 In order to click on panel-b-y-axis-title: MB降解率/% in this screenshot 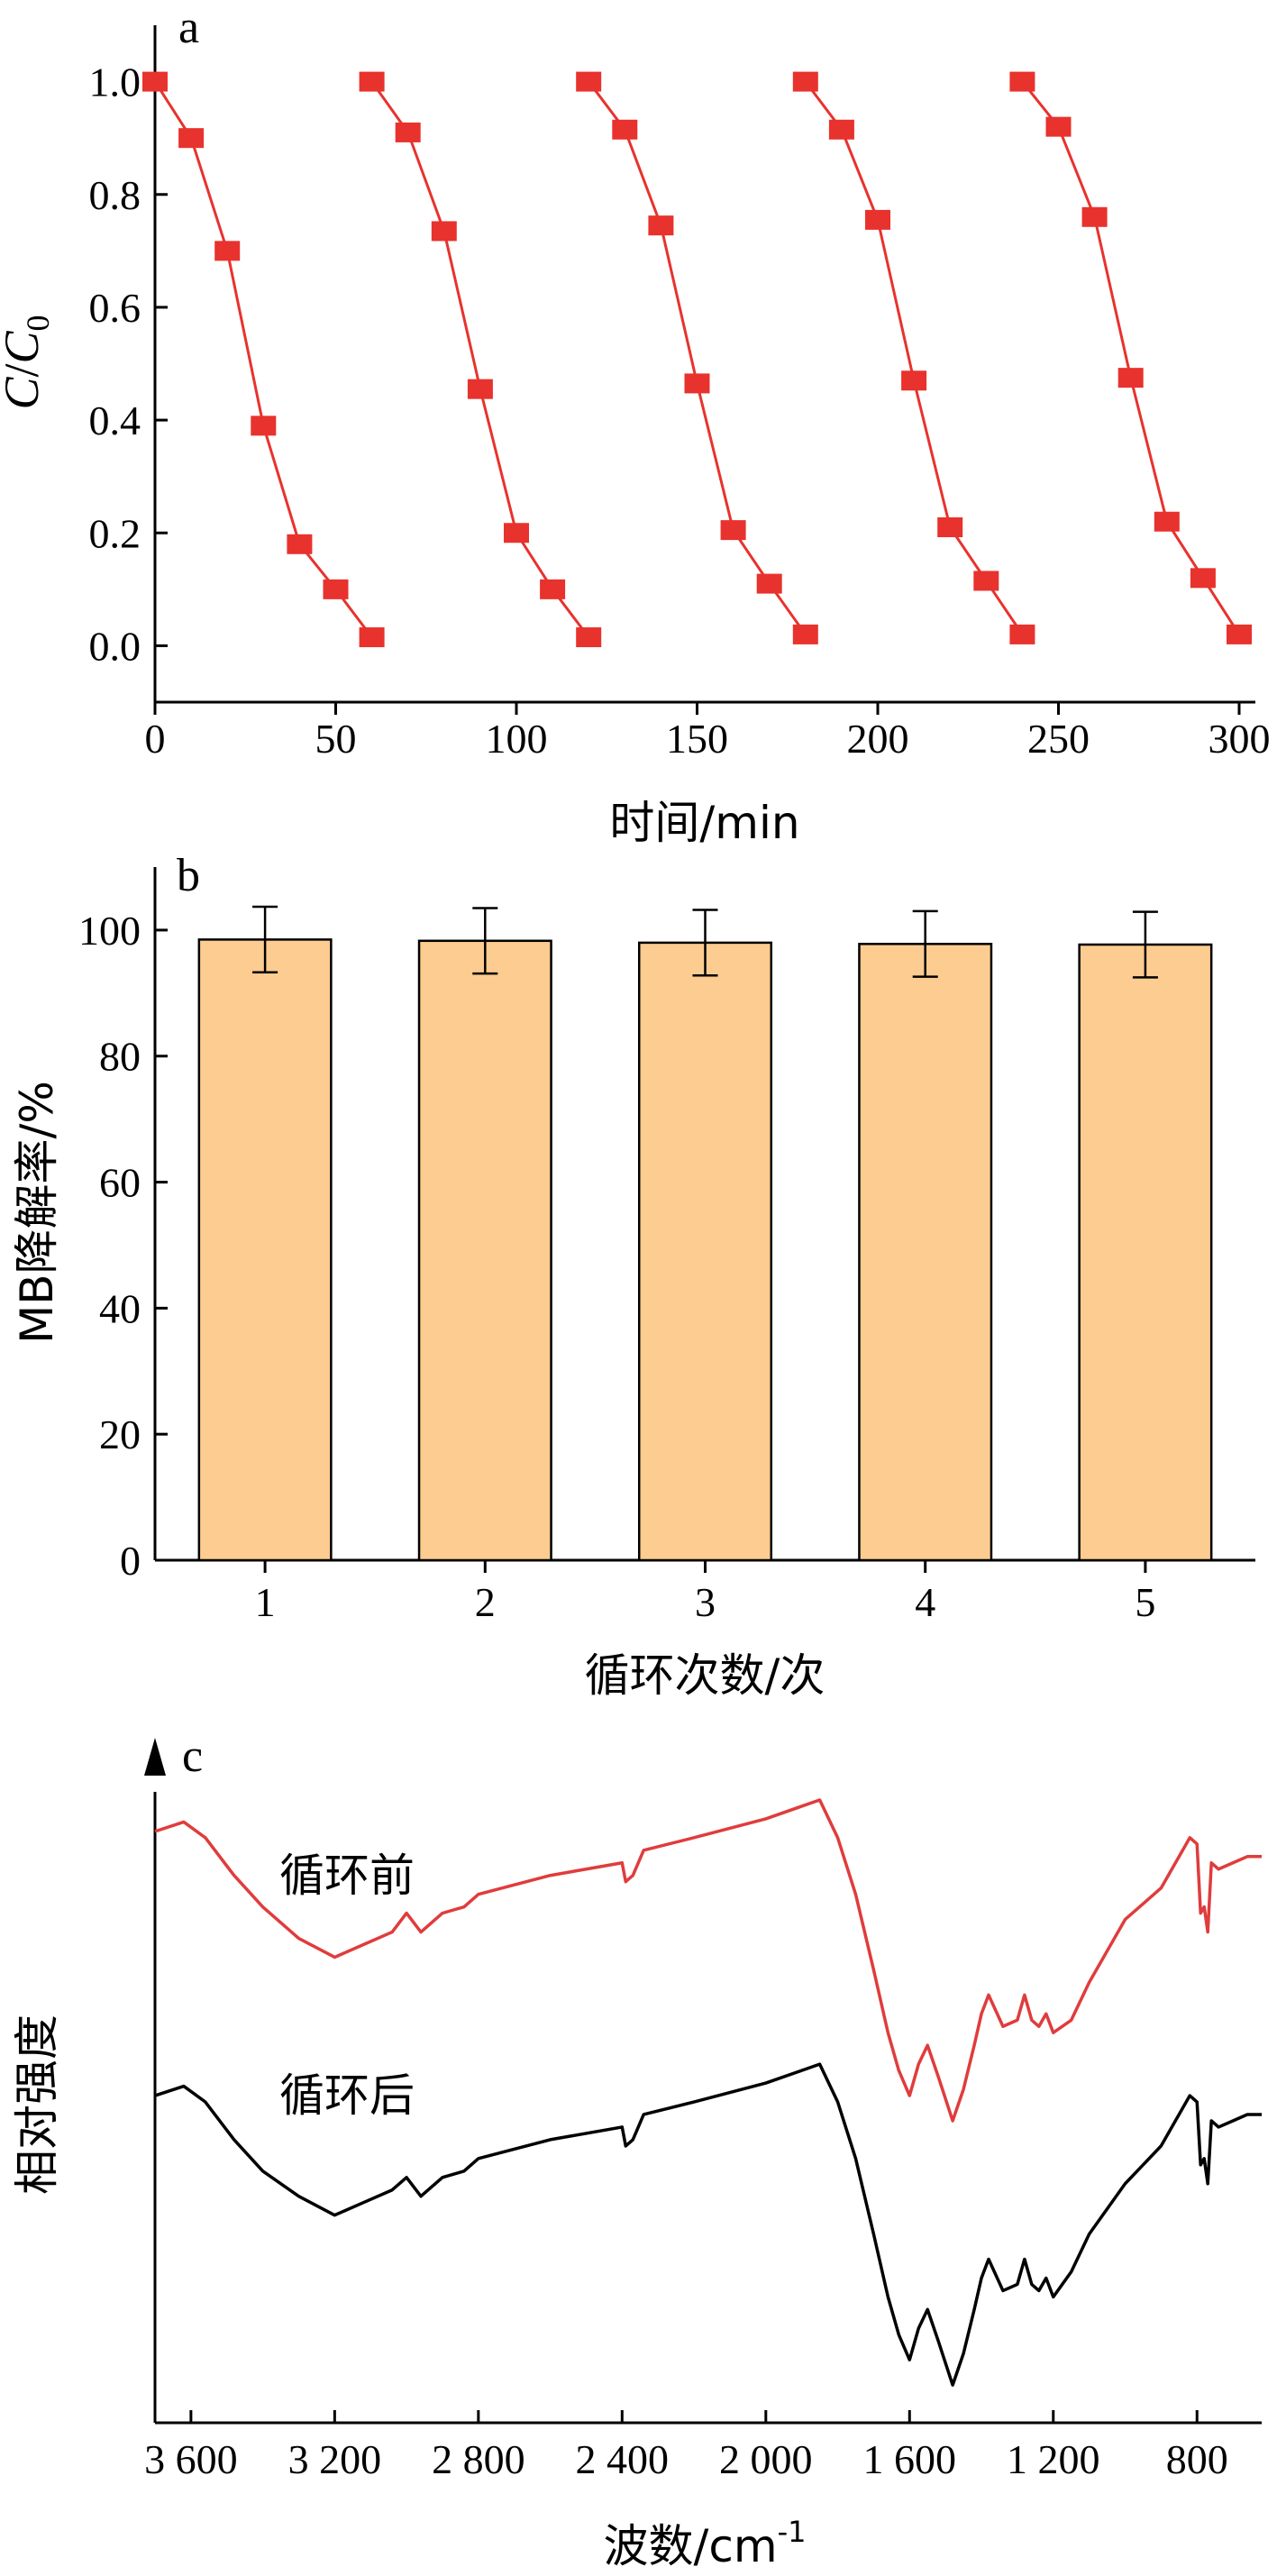, I will do `click(37, 1212)`.